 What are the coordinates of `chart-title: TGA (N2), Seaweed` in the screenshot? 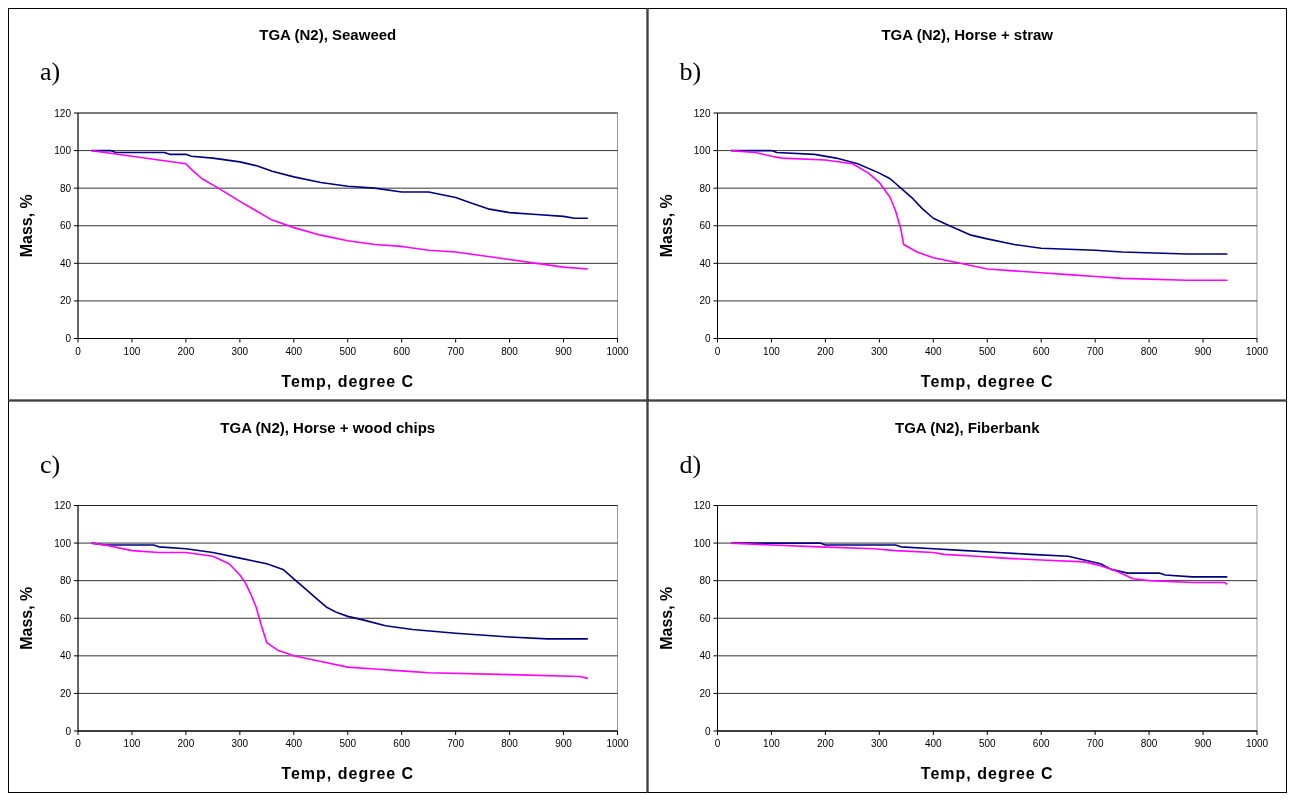 It's located at (328, 34).